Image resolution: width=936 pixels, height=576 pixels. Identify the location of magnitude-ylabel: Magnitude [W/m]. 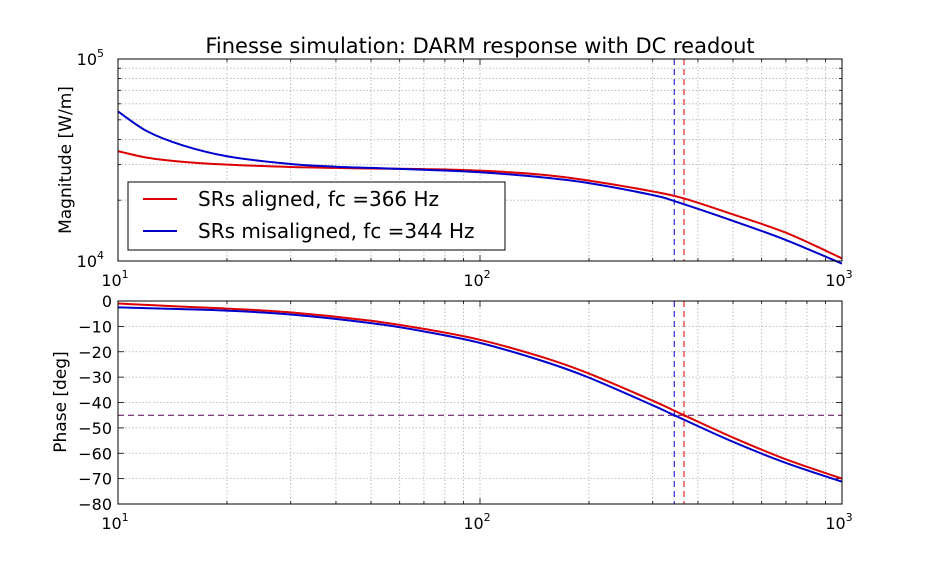
(66, 160).